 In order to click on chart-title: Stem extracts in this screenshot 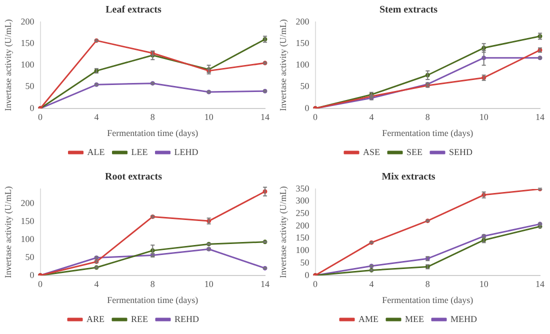, I will do `click(408, 10)`.